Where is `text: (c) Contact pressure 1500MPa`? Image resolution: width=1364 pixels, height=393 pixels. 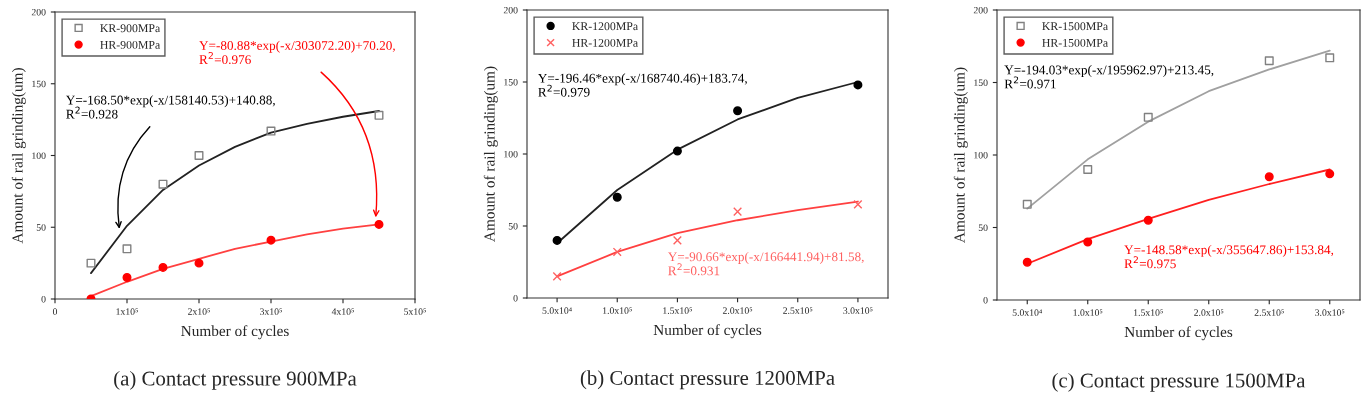
text: (c) Contact pressure 1500MPa is located at coordinates (1179, 382).